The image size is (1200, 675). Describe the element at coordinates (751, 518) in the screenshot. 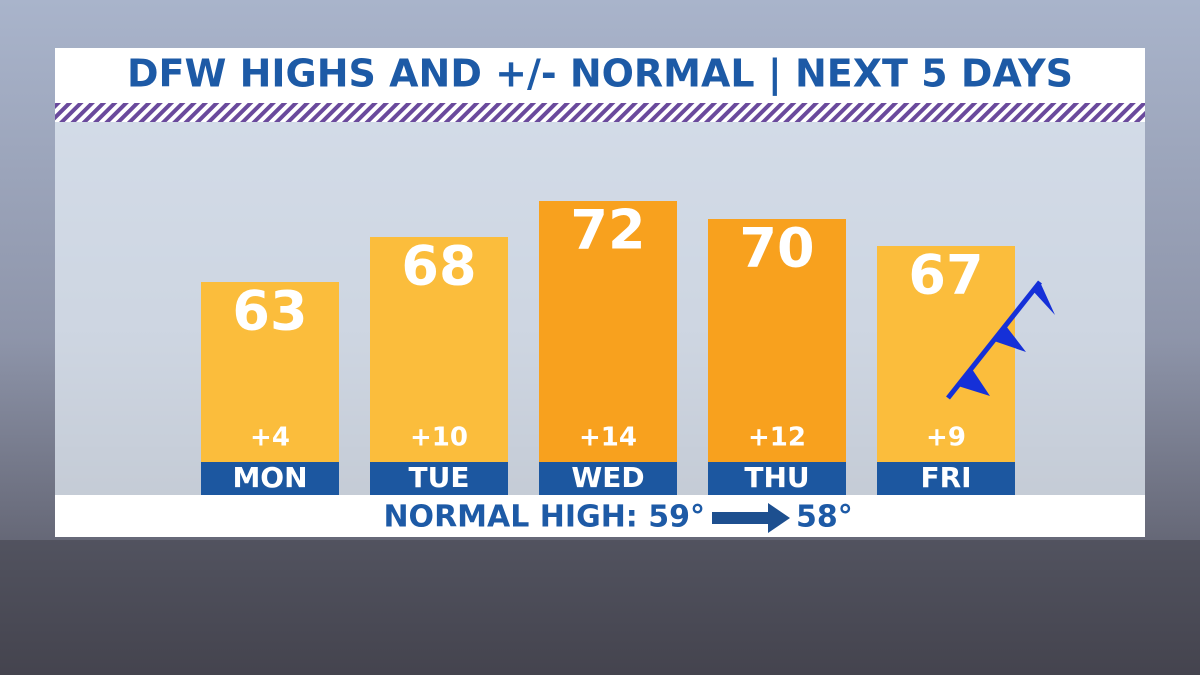

I see `arrow` at that location.